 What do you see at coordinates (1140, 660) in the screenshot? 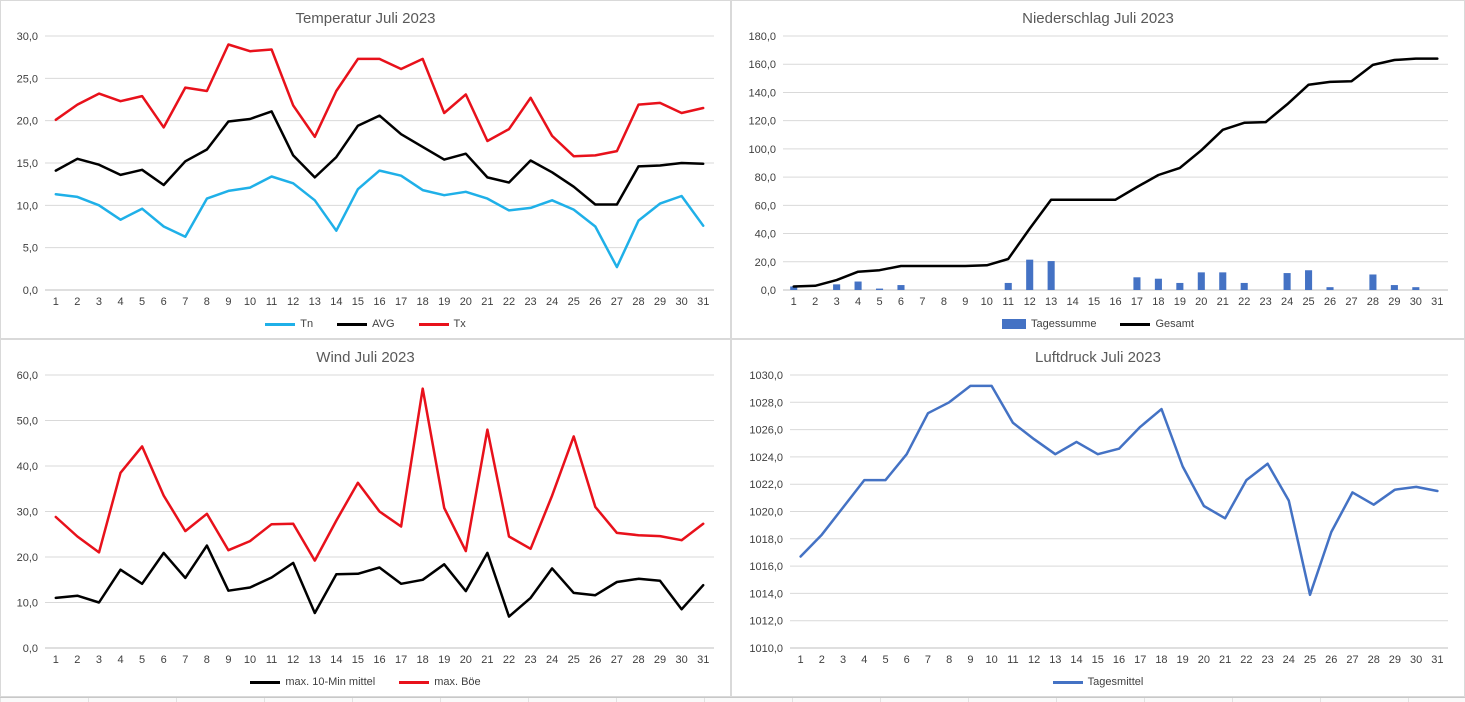
I see `x-tick-label: 17` at bounding box center [1140, 660].